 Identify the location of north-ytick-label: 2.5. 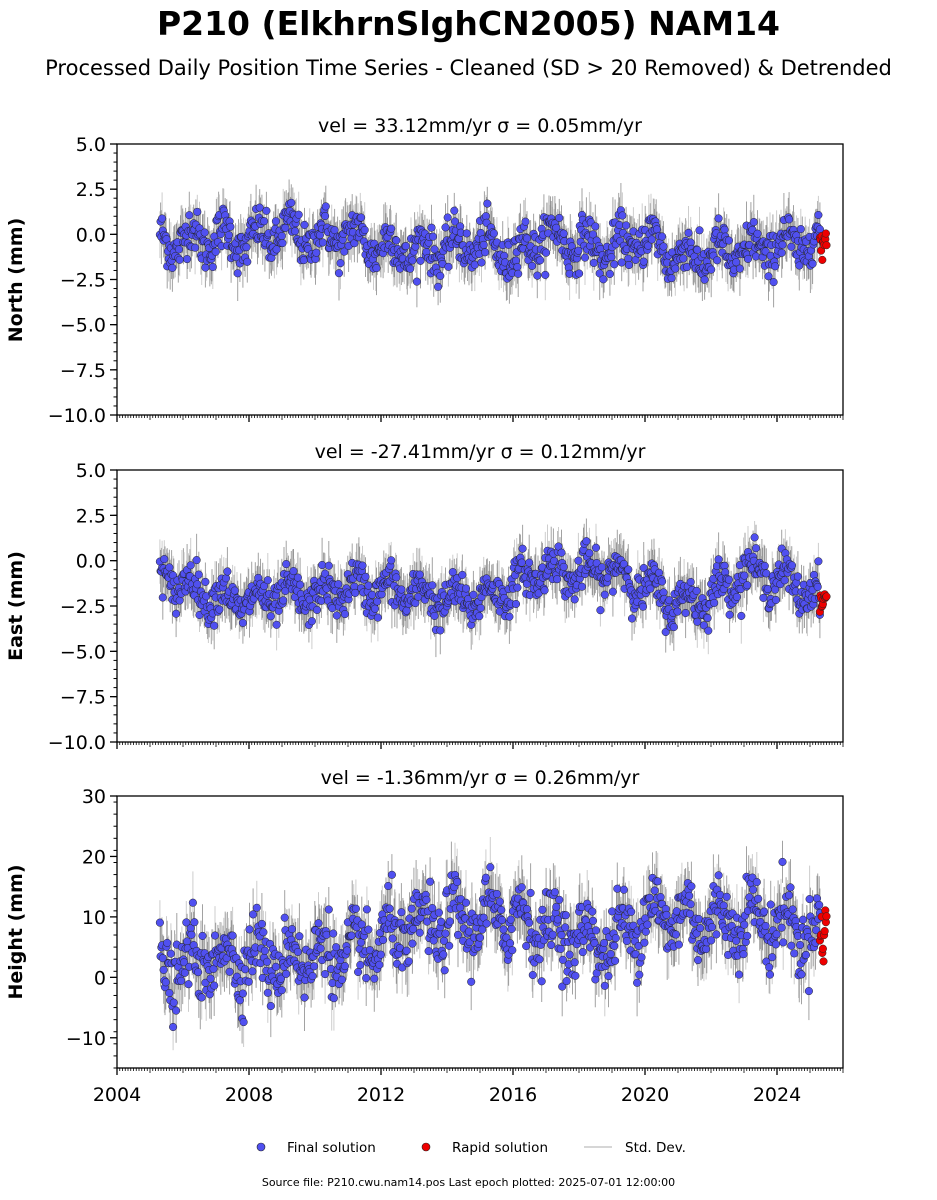
(91, 190).